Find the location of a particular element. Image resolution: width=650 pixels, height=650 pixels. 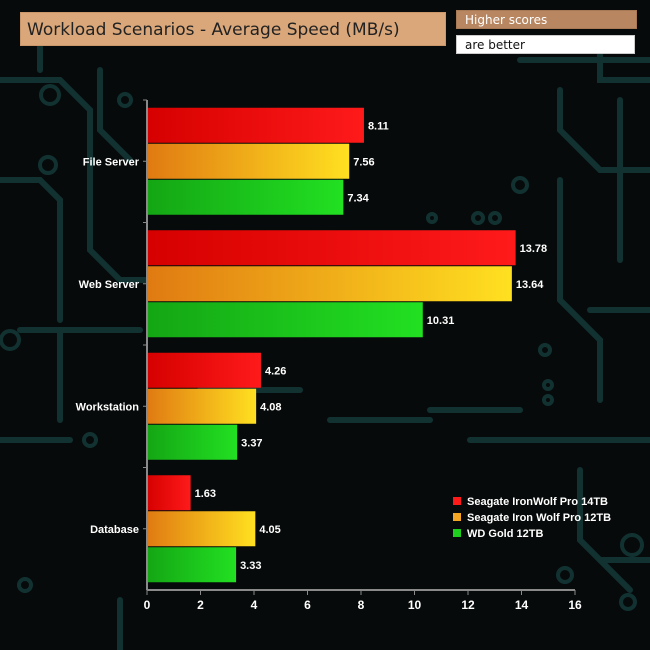

higher-scores-note: Higher scores is located at coordinates (546, 19).